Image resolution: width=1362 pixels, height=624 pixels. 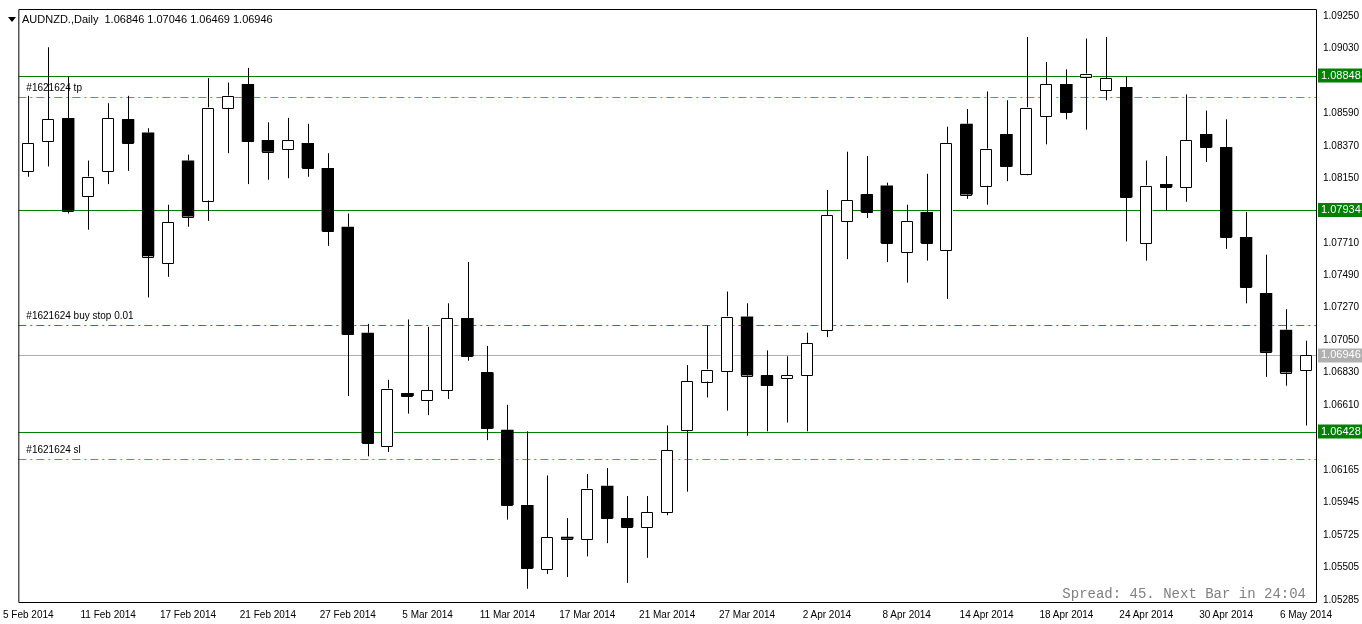 I want to click on x-tick-label: 18 Apr 2014, so click(x=1066, y=614).